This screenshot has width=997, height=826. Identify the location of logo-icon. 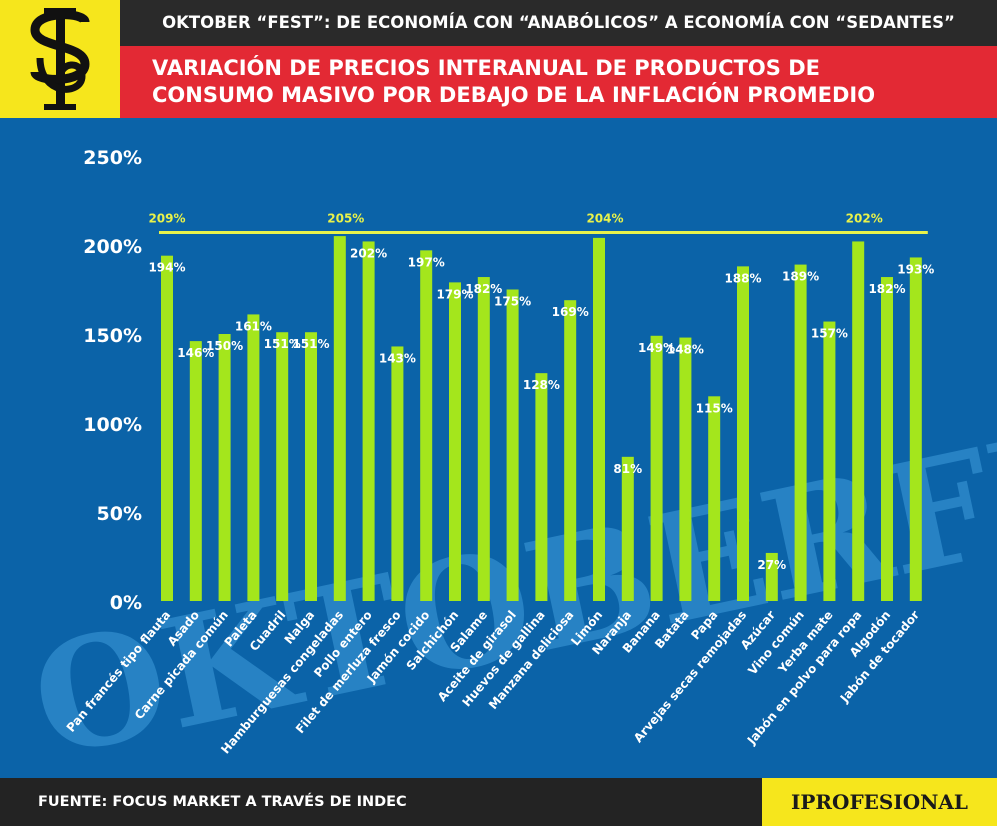
(60, 59).